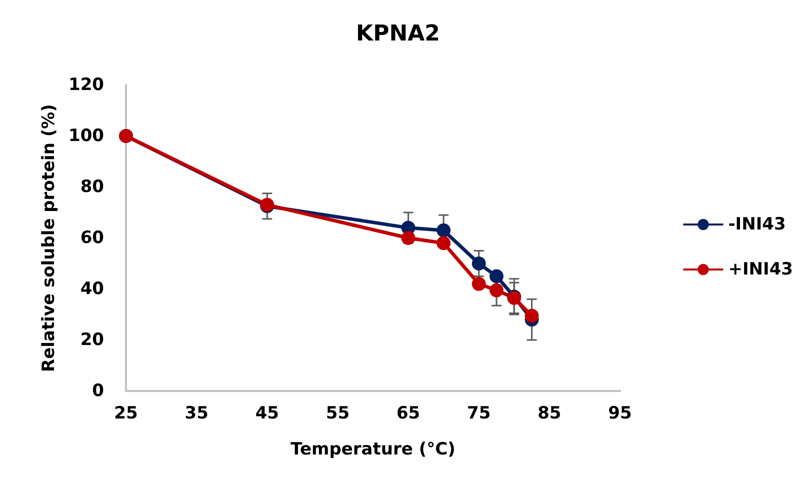  What do you see at coordinates (92, 340) in the screenshot?
I see `y-tick-label: 20` at bounding box center [92, 340].